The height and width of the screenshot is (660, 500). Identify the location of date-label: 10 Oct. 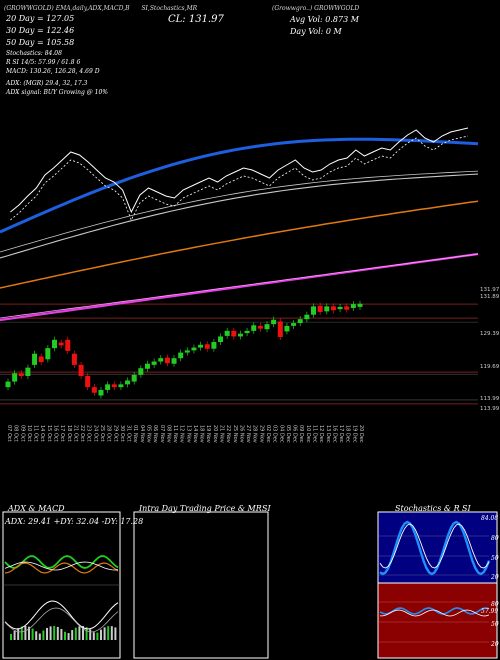
(29, 433).